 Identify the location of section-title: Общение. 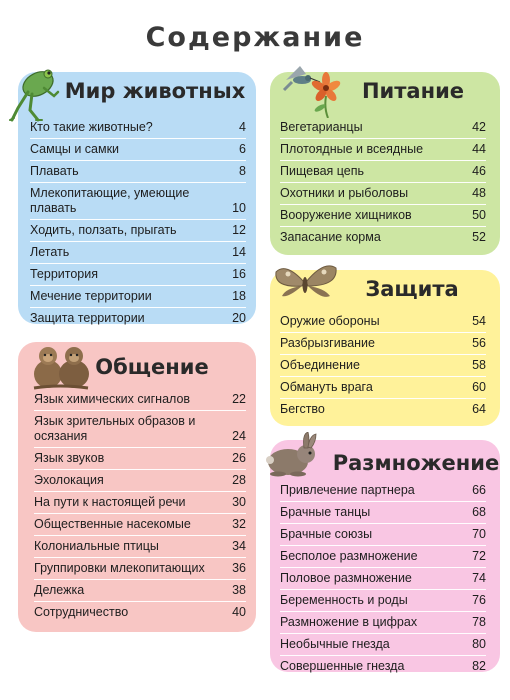
(152, 367).